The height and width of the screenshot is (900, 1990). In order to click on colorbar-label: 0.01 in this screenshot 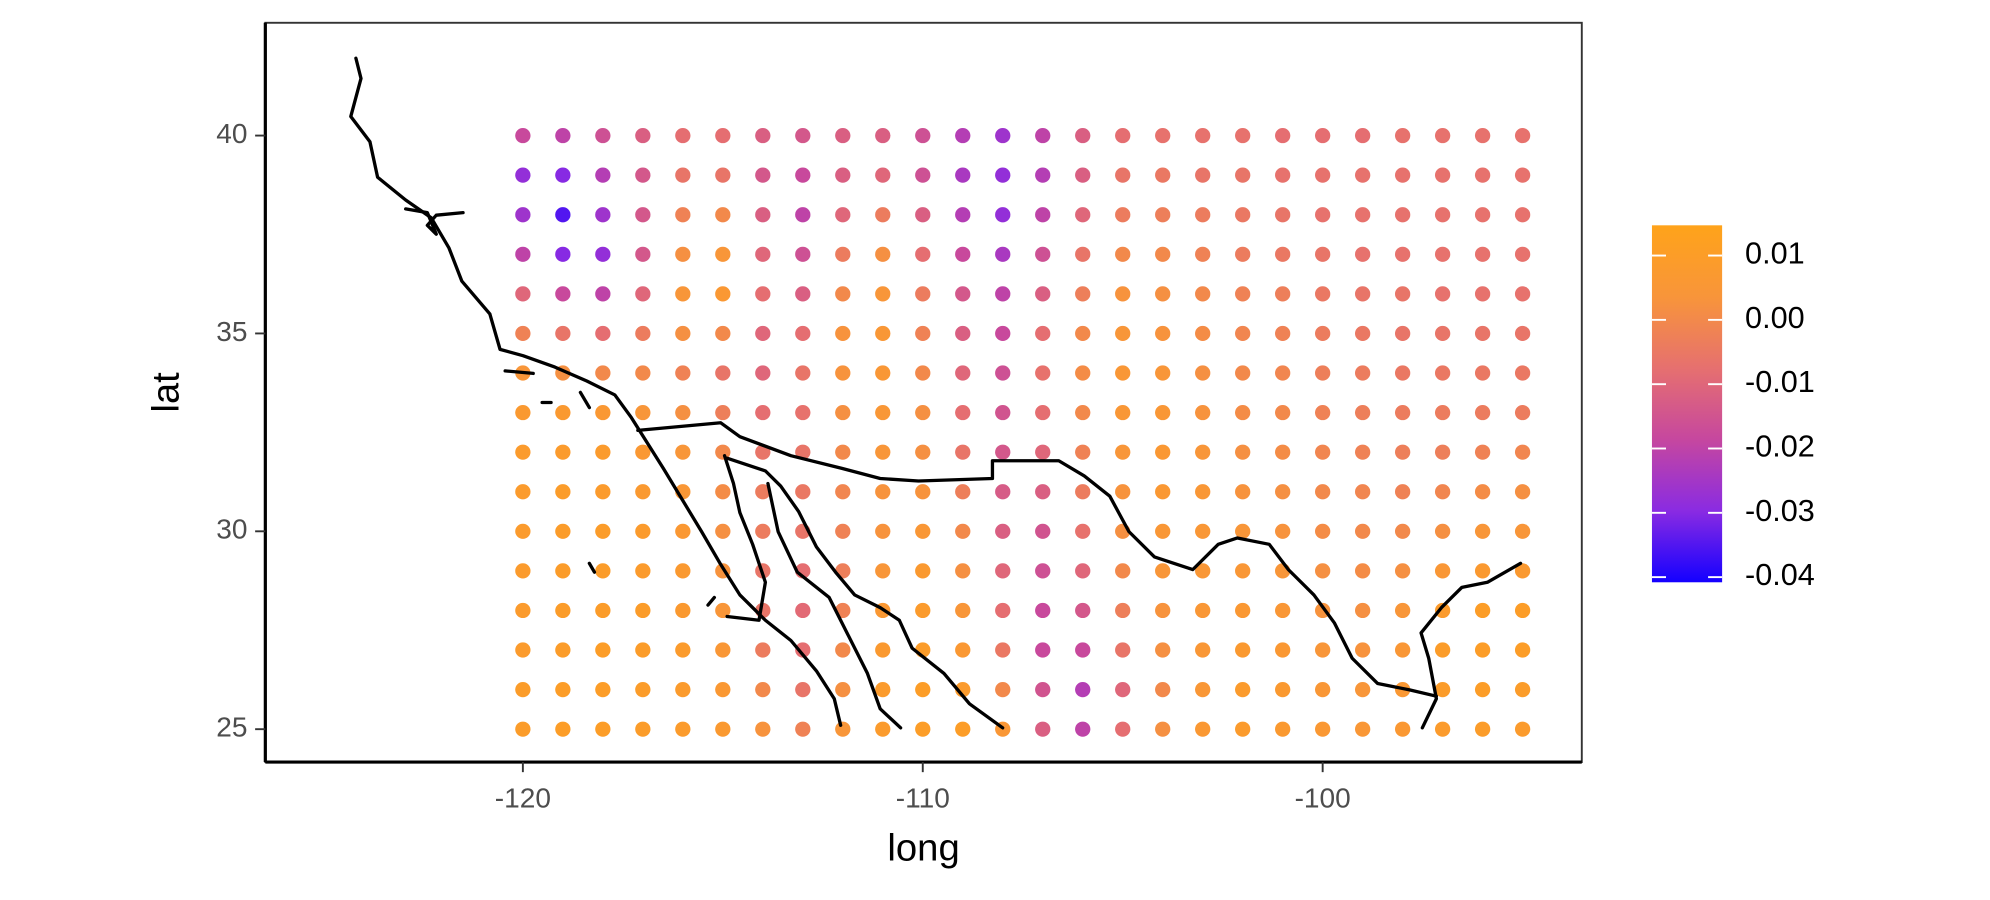, I will do `click(1775, 254)`.